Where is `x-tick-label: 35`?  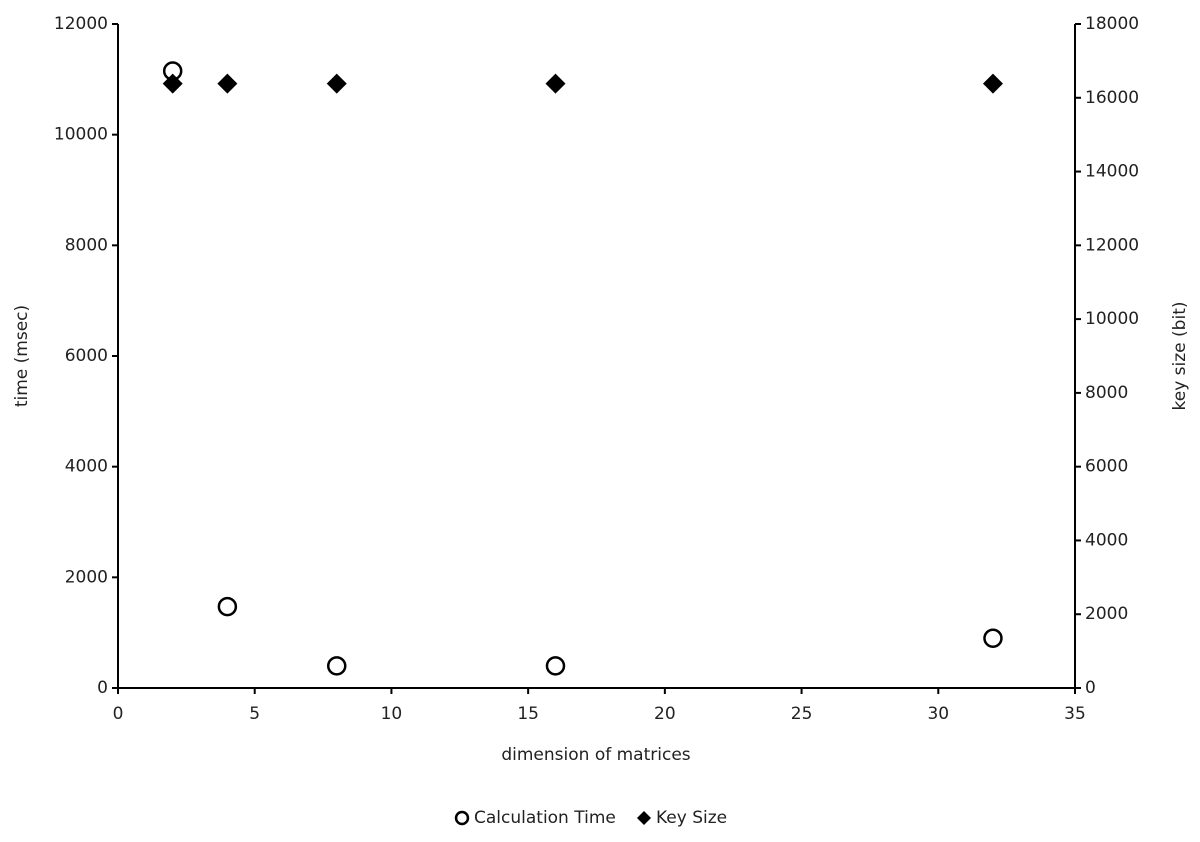 x-tick-label: 35 is located at coordinates (1075, 714).